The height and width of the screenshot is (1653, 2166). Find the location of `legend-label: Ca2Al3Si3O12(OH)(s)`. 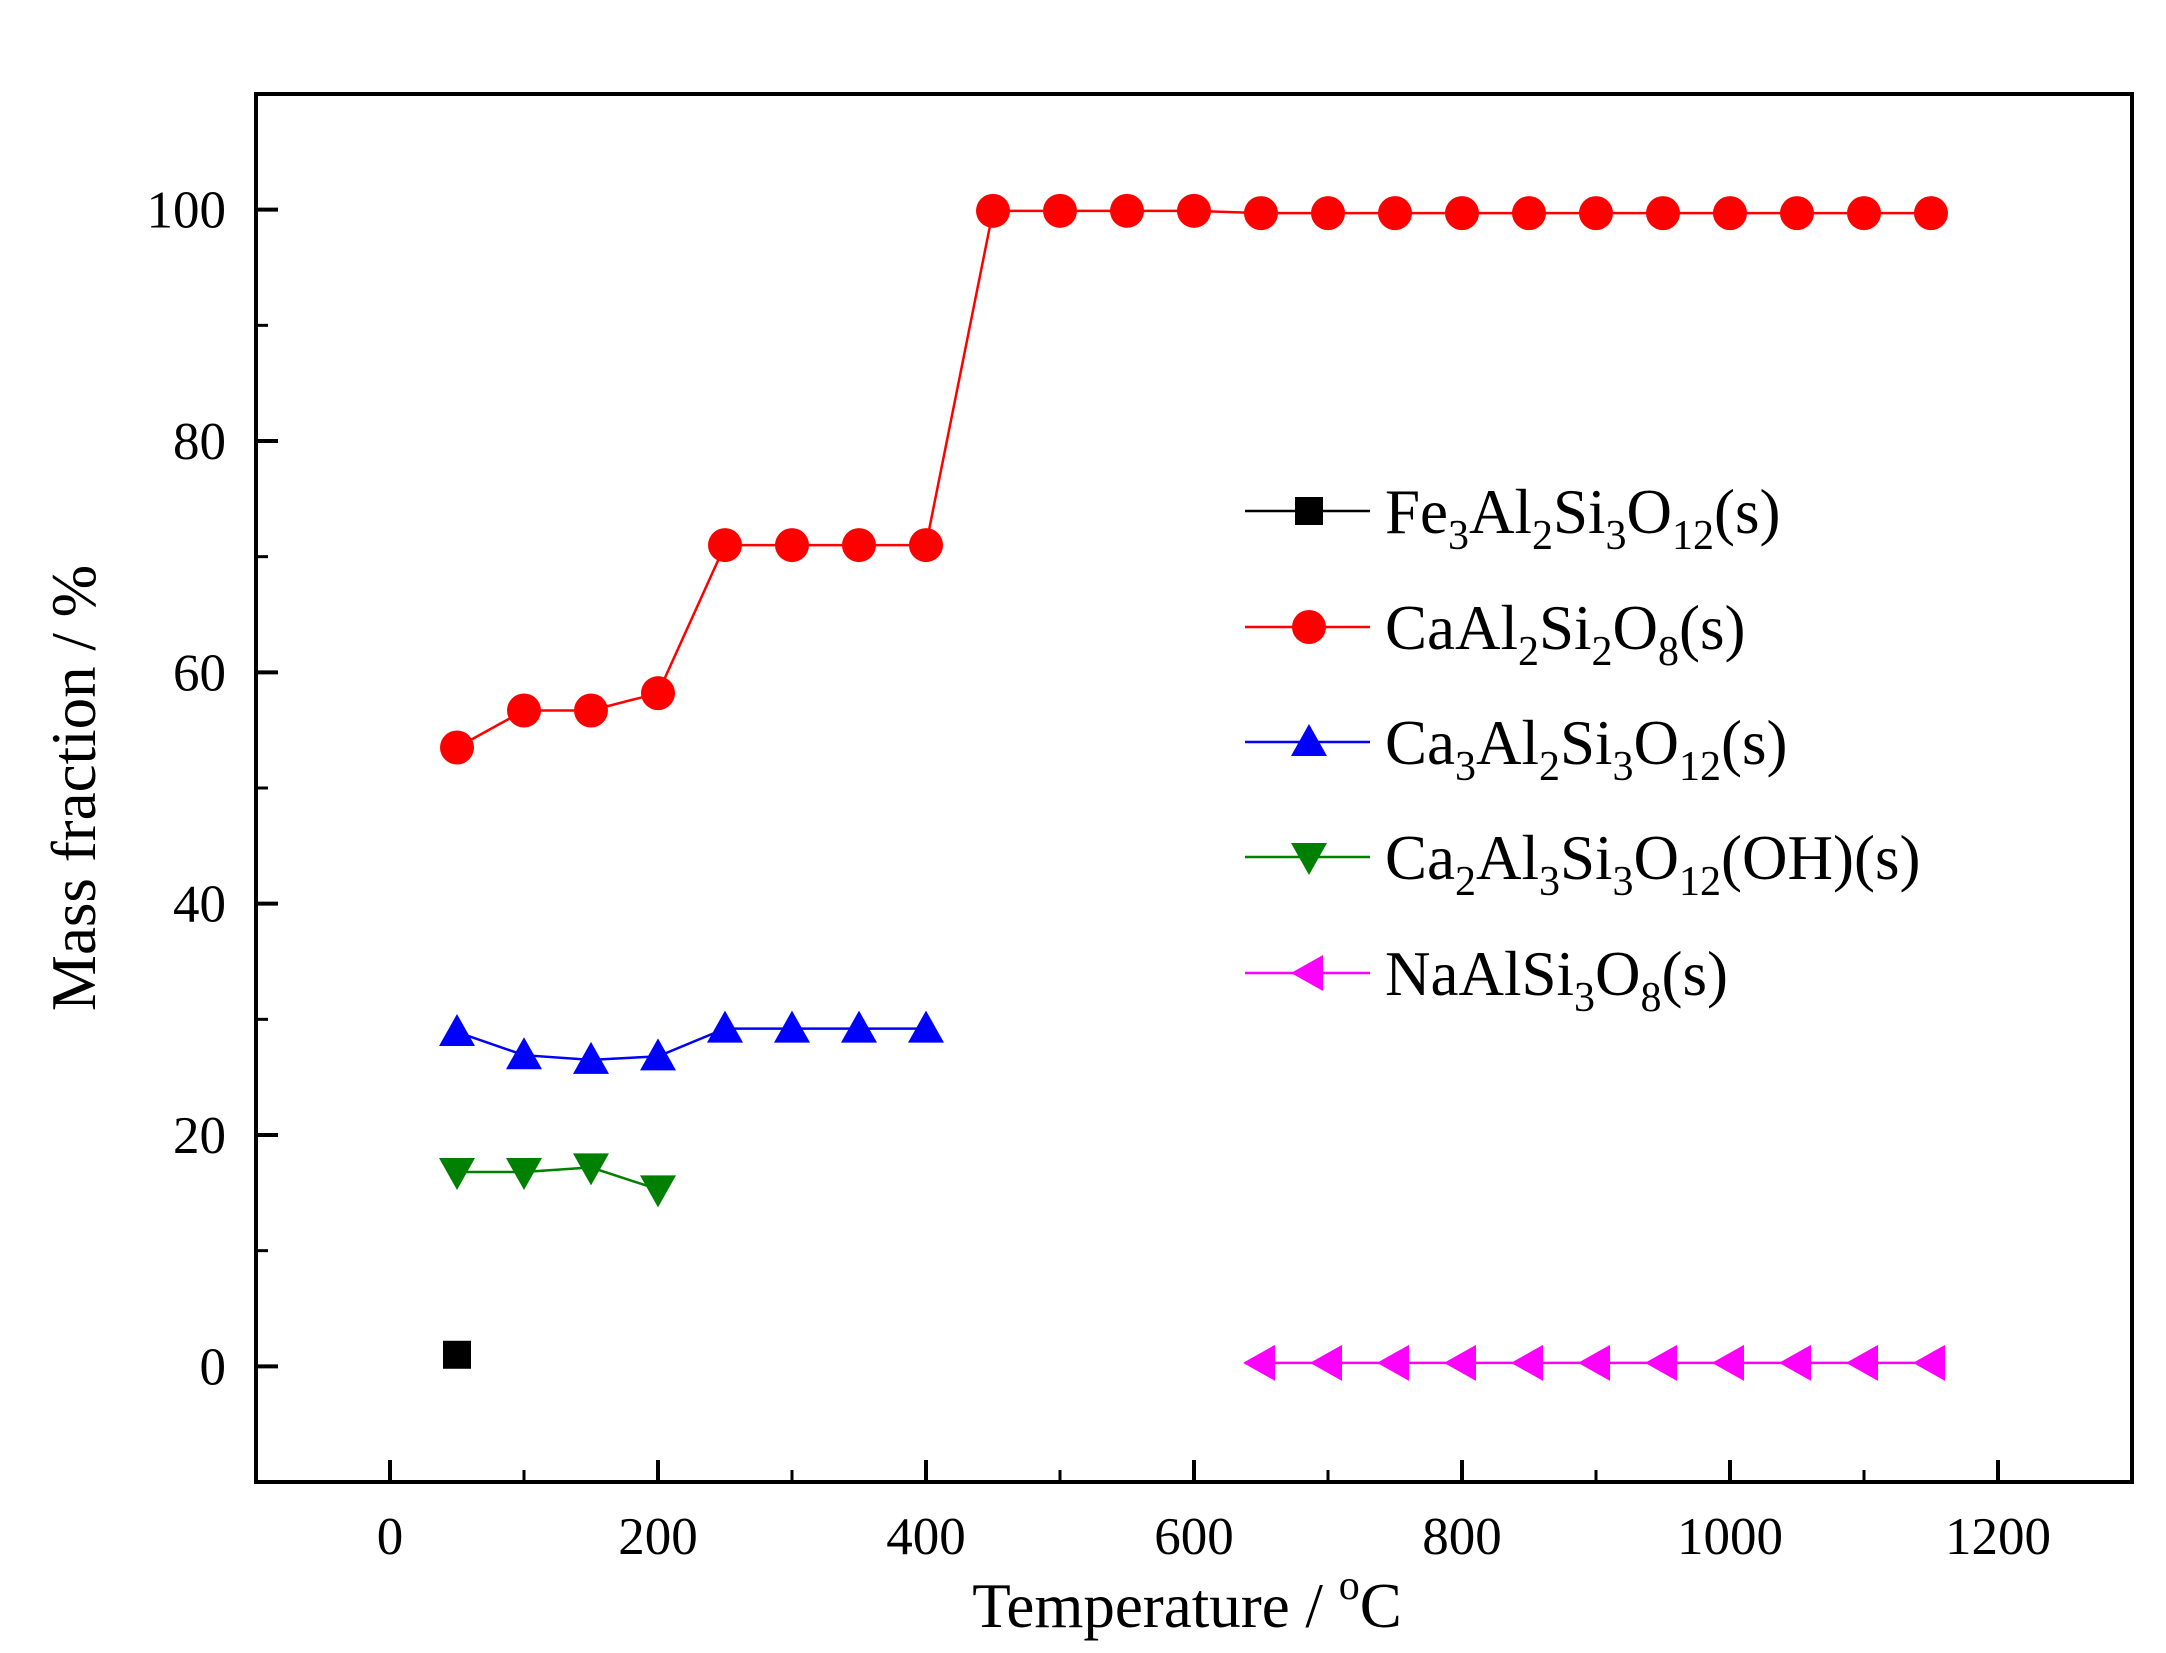

legend-label: Ca2Al3Si3O12(OH)(s) is located at coordinates (1652, 864).